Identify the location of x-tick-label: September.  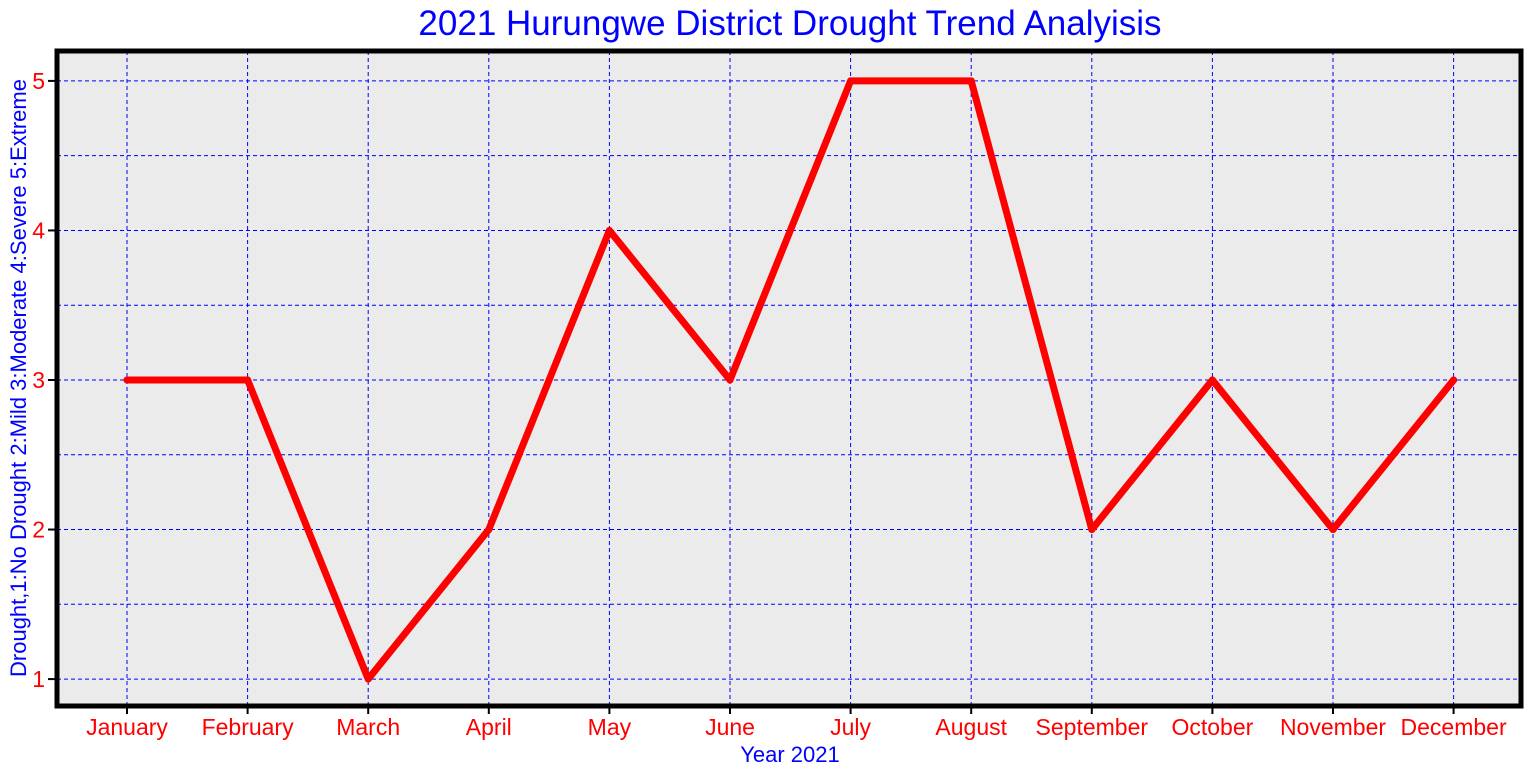
(1092, 727).